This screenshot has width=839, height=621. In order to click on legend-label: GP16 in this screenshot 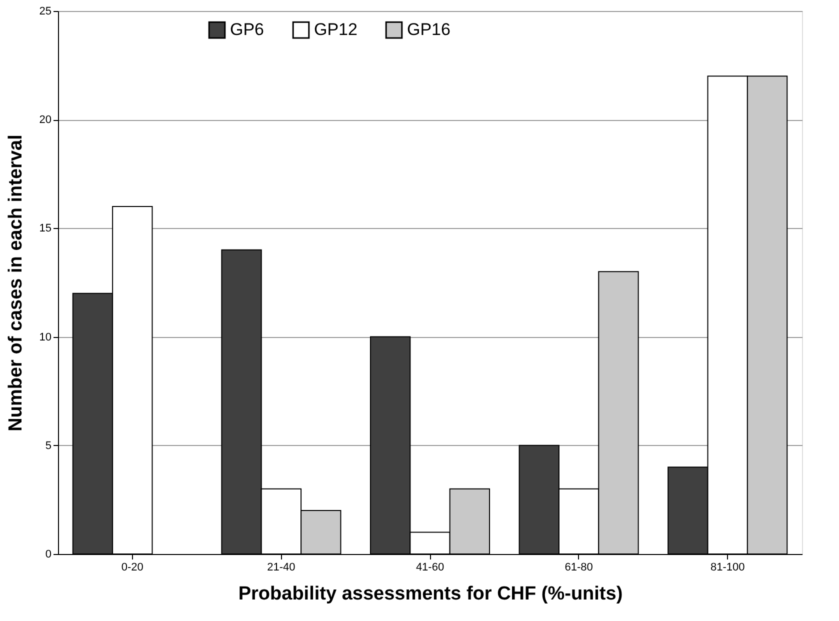, I will do `click(428, 30)`.